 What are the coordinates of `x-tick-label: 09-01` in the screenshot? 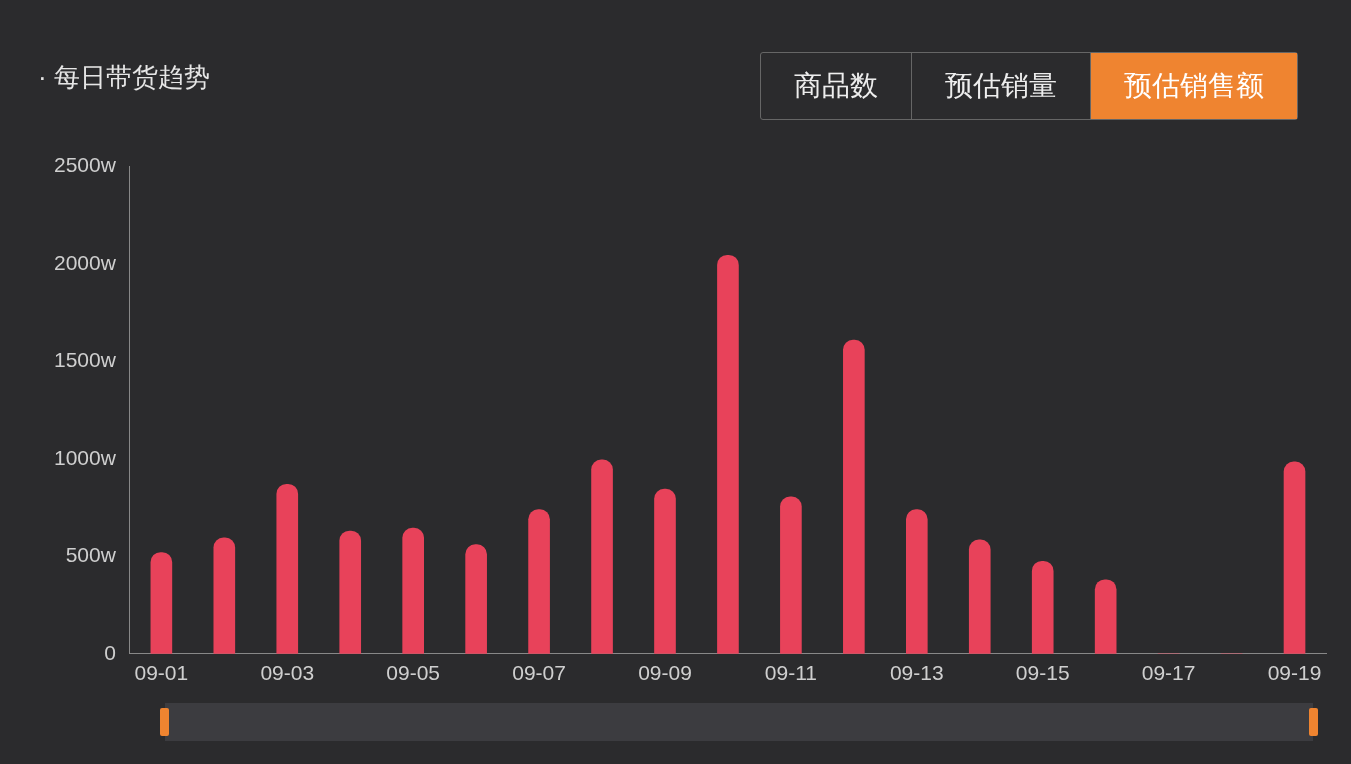 It's located at (161, 673).